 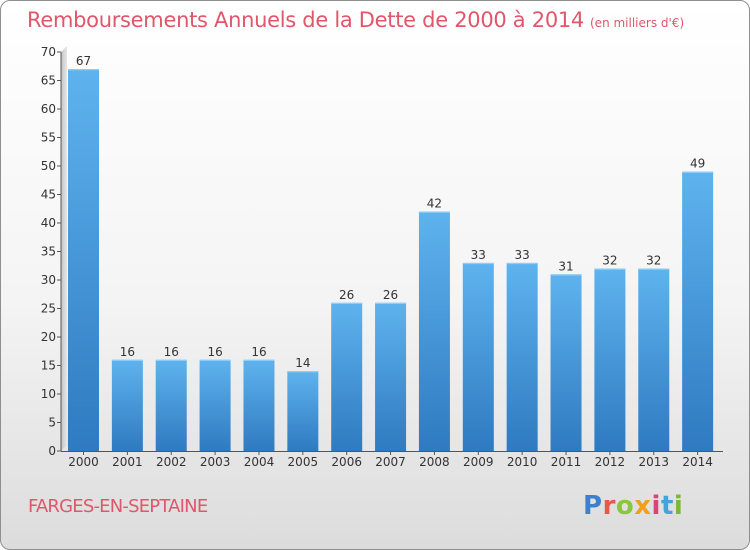 I want to click on logo-letter: o, so click(x=625, y=506).